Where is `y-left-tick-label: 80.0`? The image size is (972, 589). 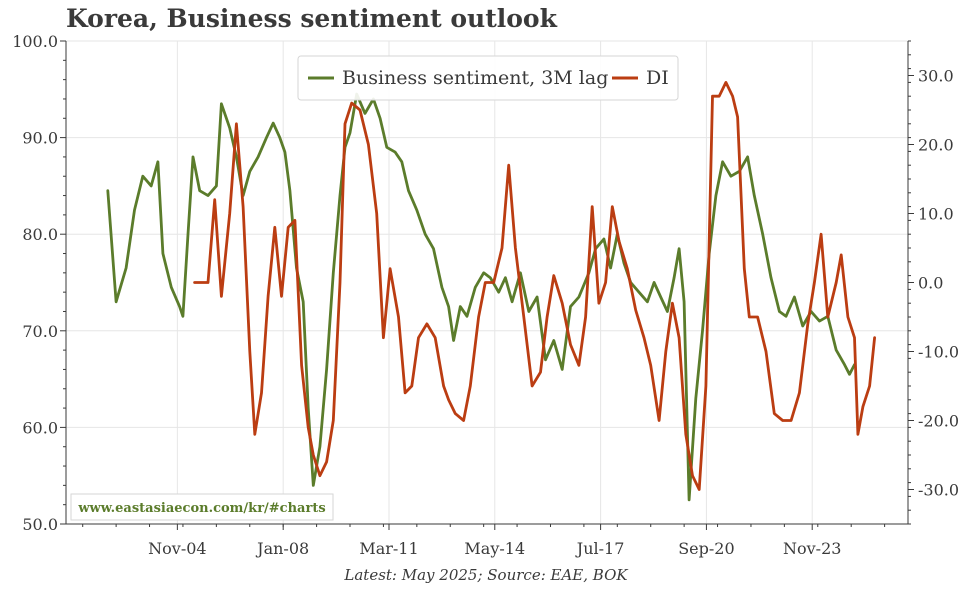 y-left-tick-label: 80.0 is located at coordinates (40, 234).